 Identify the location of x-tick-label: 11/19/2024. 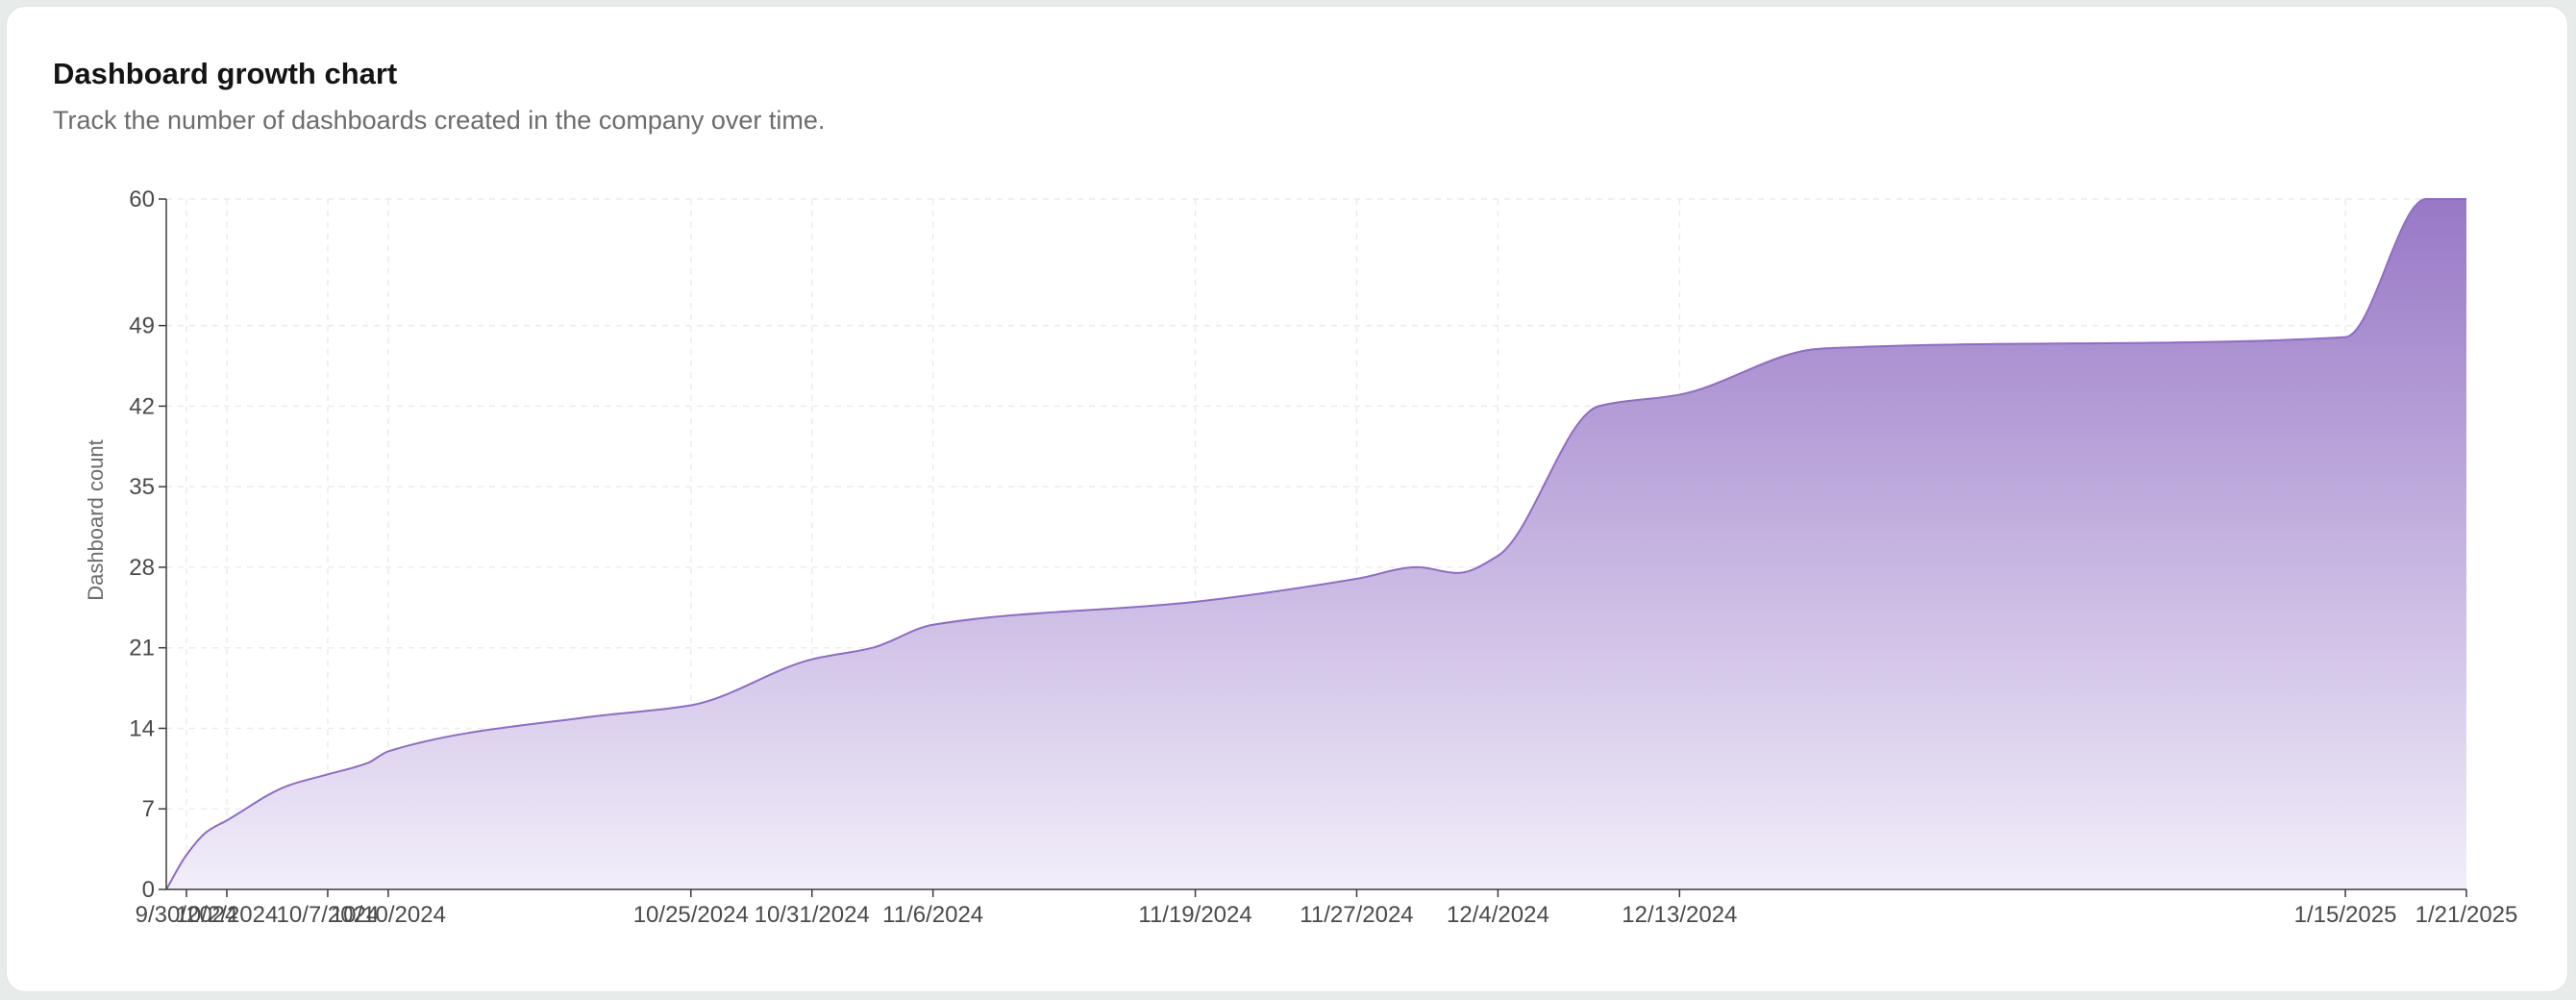
(1194, 915).